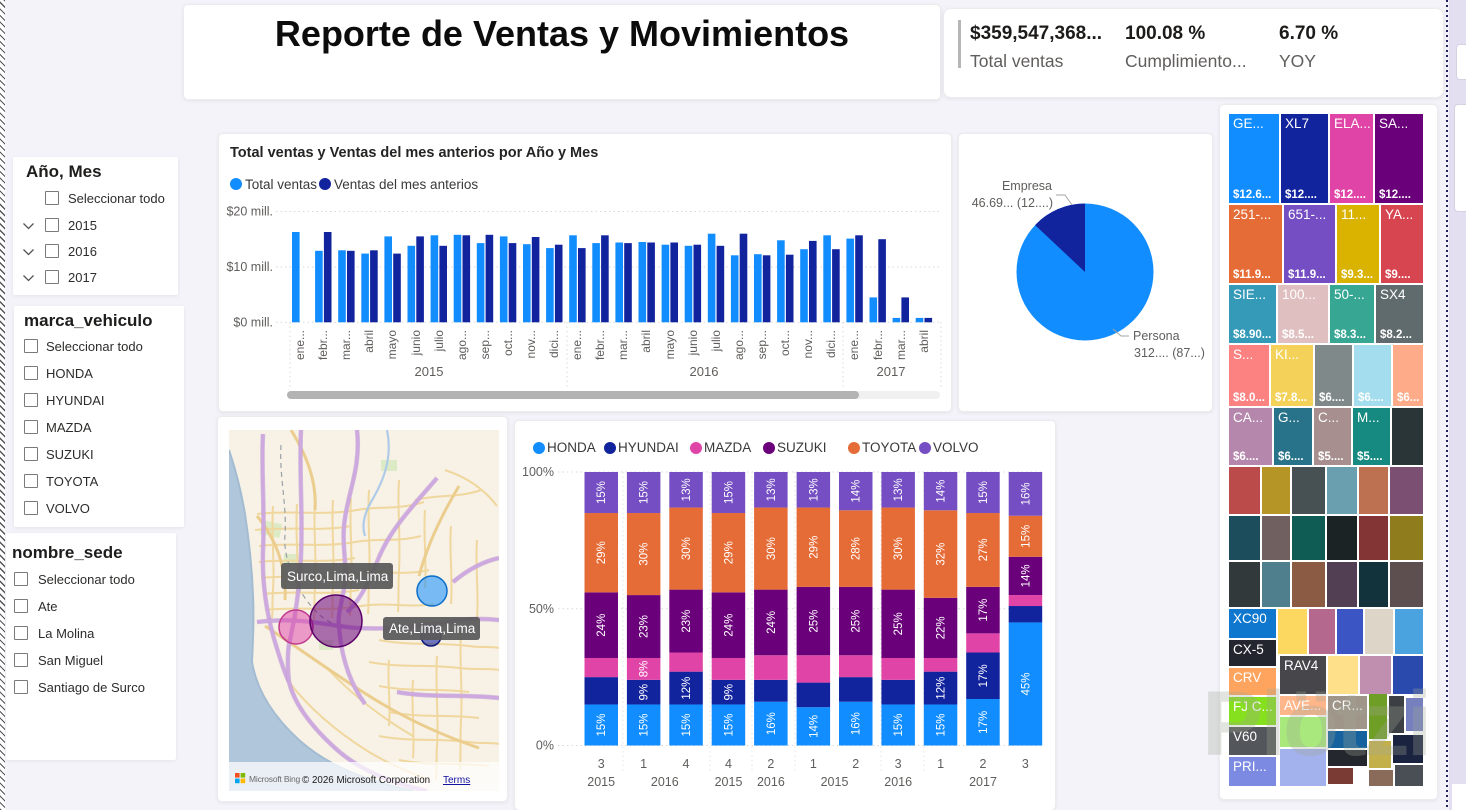  Describe the element at coordinates (538, 472) in the screenshot. I see `svg-text: 100%` at that location.